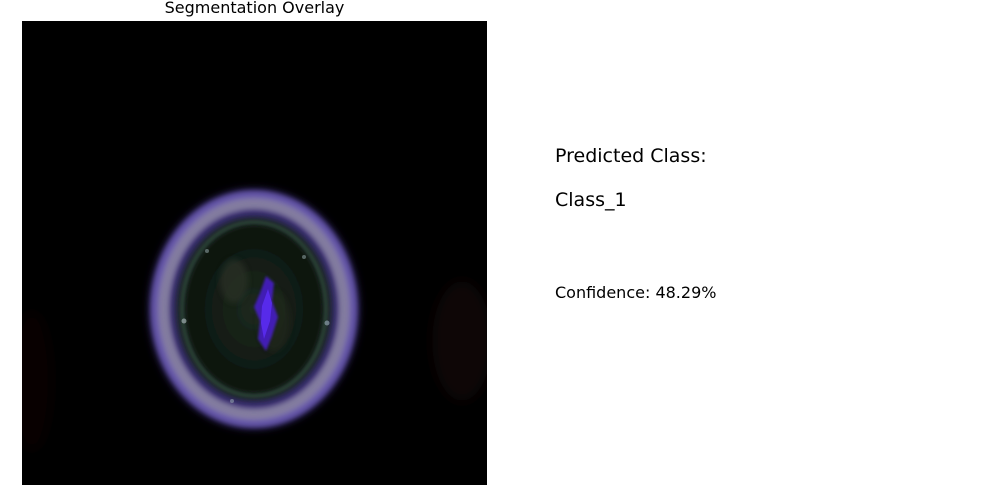 This screenshot has width=1000, height=500. I want to click on skull-ring-purple, so click(254, 309).